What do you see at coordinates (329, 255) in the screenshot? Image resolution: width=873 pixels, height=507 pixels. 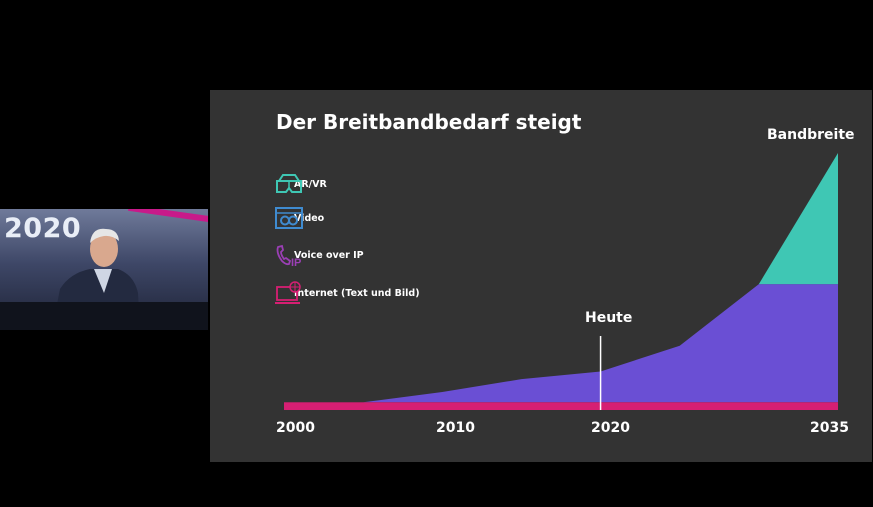 I see `legend-label: Voice over IP` at bounding box center [329, 255].